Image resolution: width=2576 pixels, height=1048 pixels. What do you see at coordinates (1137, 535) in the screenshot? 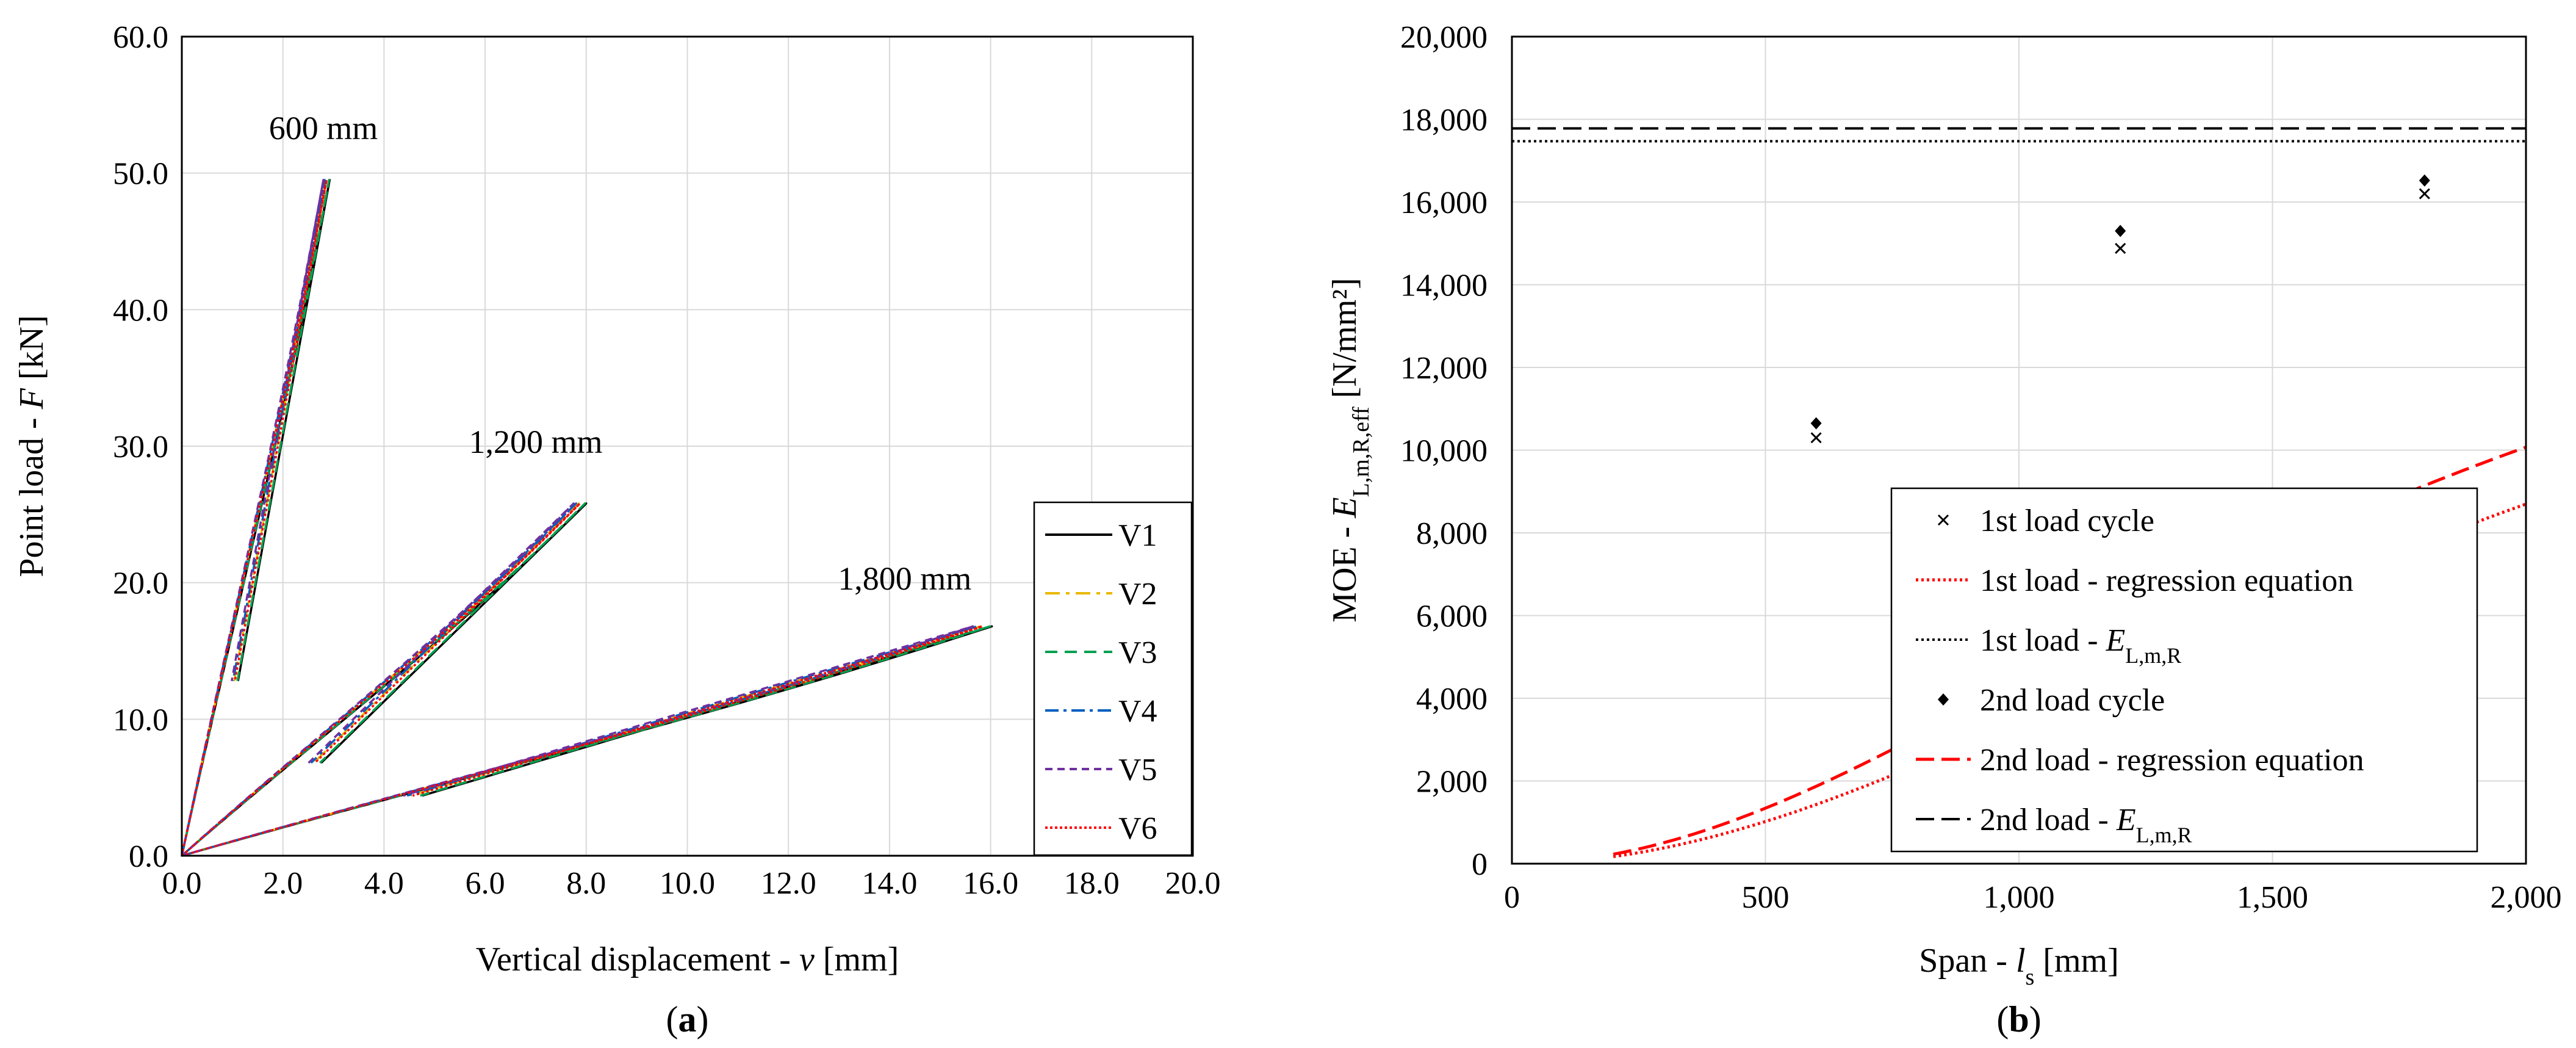
I see `legend-label-v1: V1` at bounding box center [1137, 535].